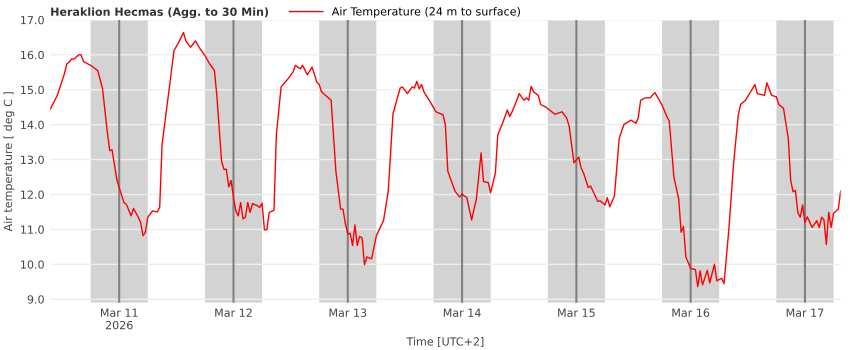  What do you see at coordinates (32, 125) in the screenshot?
I see `y-tick-label: 14.0` at bounding box center [32, 125].